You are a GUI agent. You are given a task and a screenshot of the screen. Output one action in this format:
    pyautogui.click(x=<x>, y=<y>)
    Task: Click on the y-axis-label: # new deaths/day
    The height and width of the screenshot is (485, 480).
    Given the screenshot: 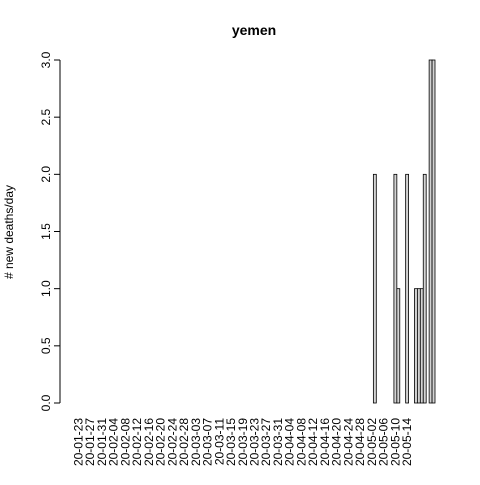 What is the action you would take?
    pyautogui.click(x=9, y=232)
    